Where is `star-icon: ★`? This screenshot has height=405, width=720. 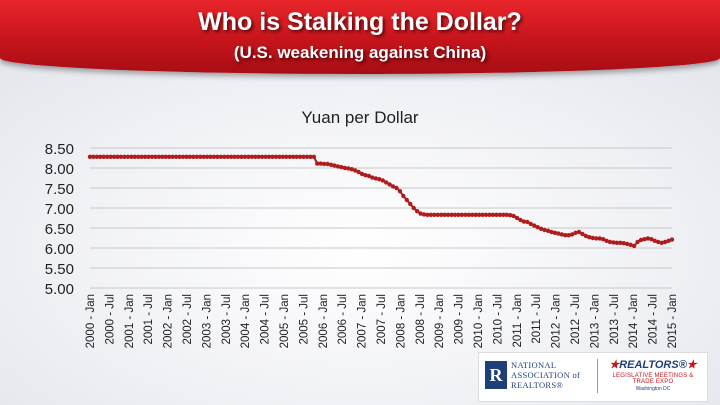 star-icon: ★ is located at coordinates (691, 365).